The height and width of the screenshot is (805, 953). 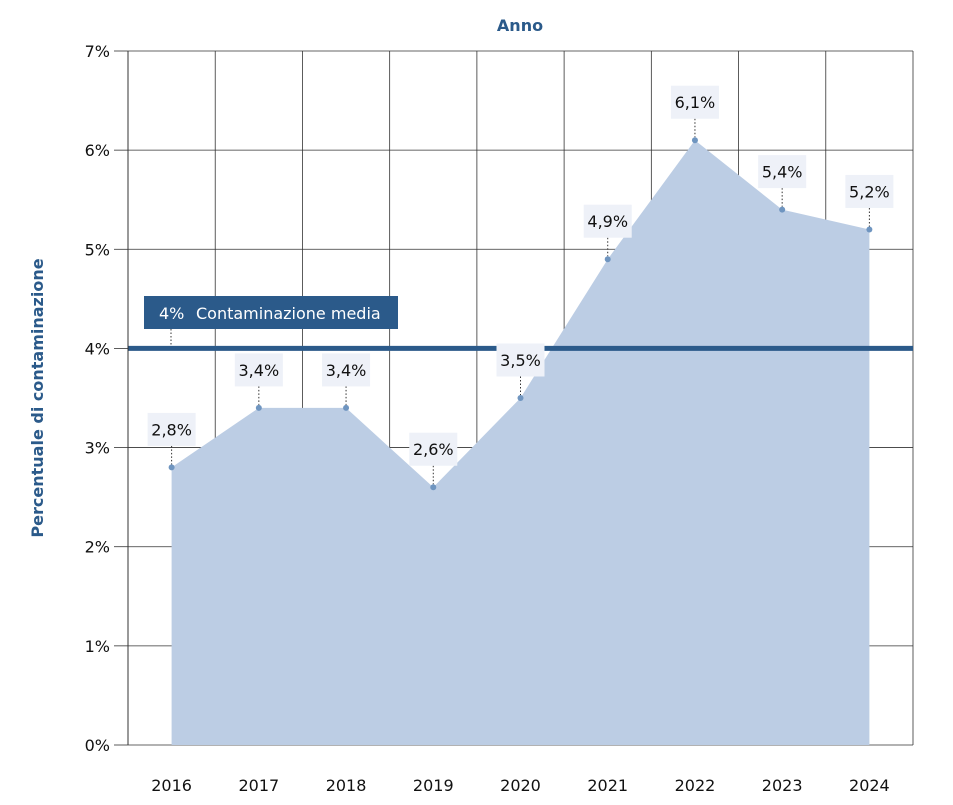 What do you see at coordinates (520, 785) in the screenshot?
I see `x-tick-label: 2020` at bounding box center [520, 785].